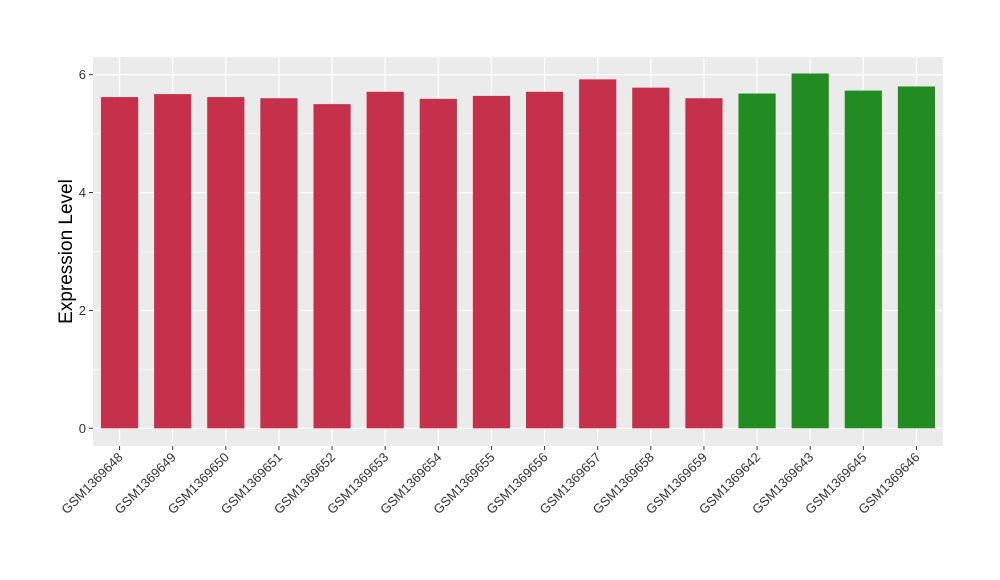 The height and width of the screenshot is (580, 1000). I want to click on y-tick-label: 0, so click(82, 428).